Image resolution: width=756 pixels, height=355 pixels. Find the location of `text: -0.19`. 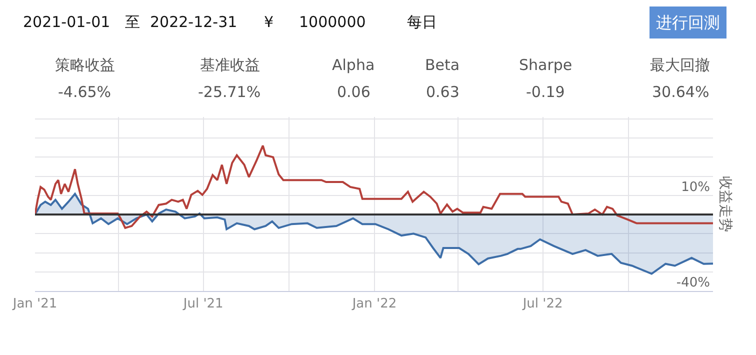

text: -0.19 is located at coordinates (545, 92).